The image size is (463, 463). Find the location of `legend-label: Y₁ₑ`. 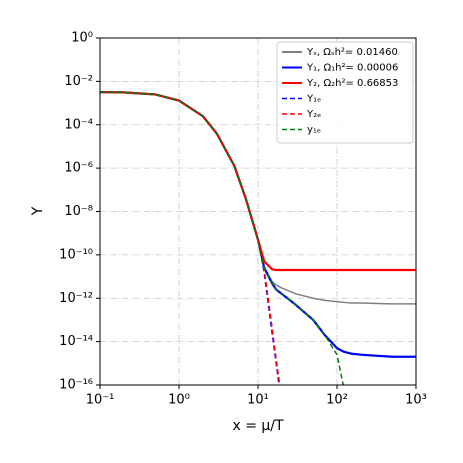

legend-label: Y₁ₑ is located at coordinates (313, 99).